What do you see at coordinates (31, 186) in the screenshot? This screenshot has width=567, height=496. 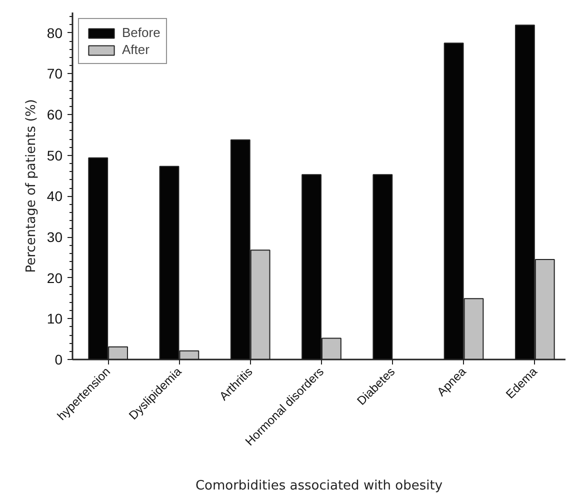 I see `y-axis-title: Percentage of patients (%)` at bounding box center [31, 186].